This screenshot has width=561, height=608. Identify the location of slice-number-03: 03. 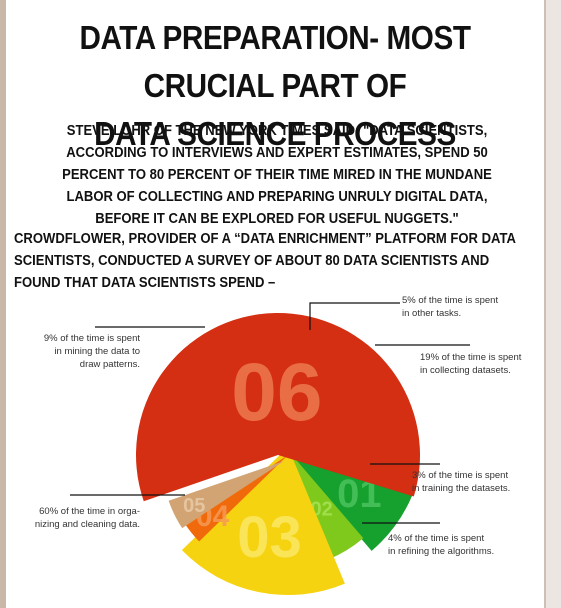
(269, 537).